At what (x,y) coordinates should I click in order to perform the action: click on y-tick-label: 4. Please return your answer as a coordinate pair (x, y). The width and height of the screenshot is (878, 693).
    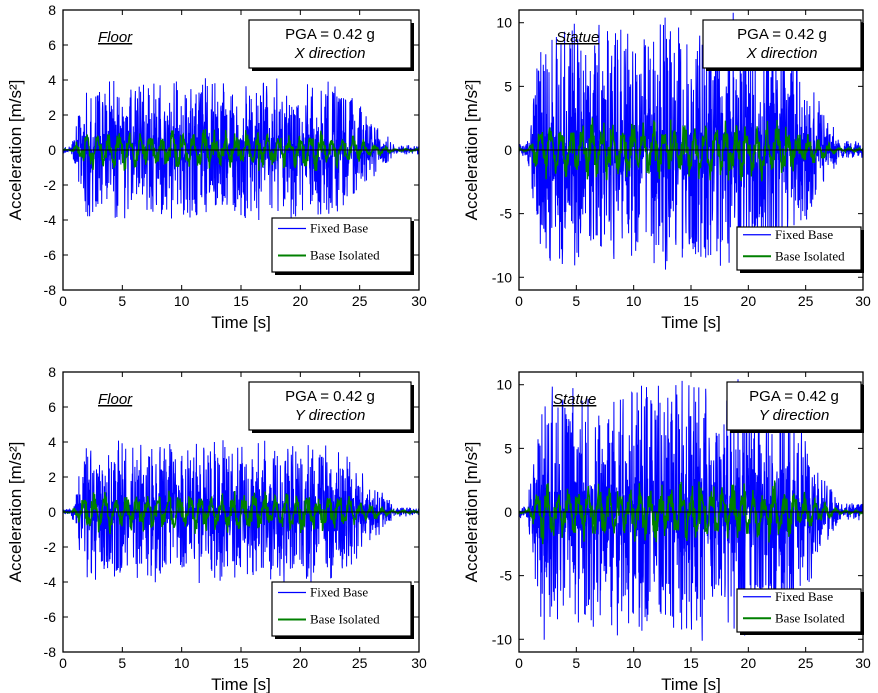
    Looking at the image, I should click on (52, 442).